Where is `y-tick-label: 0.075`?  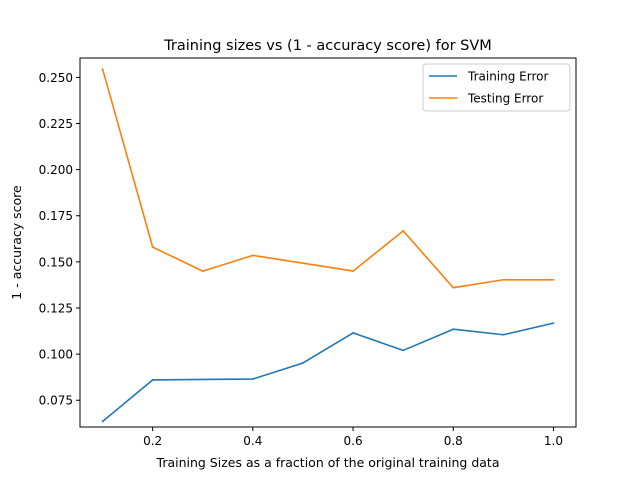
y-tick-label: 0.075 is located at coordinates (56, 401).